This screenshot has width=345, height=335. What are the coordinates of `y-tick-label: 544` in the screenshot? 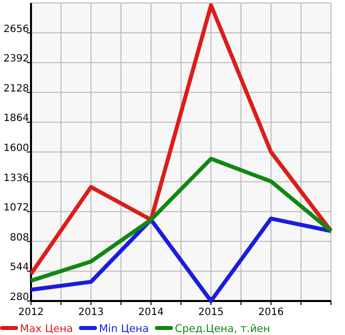 It's located at (19, 268).